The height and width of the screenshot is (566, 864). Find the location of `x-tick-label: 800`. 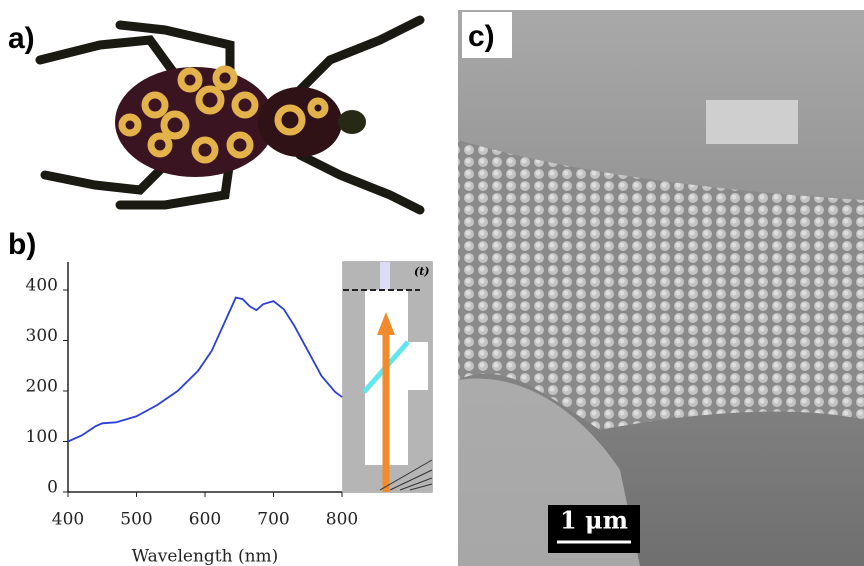

x-tick-label: 800 is located at coordinates (342, 520).